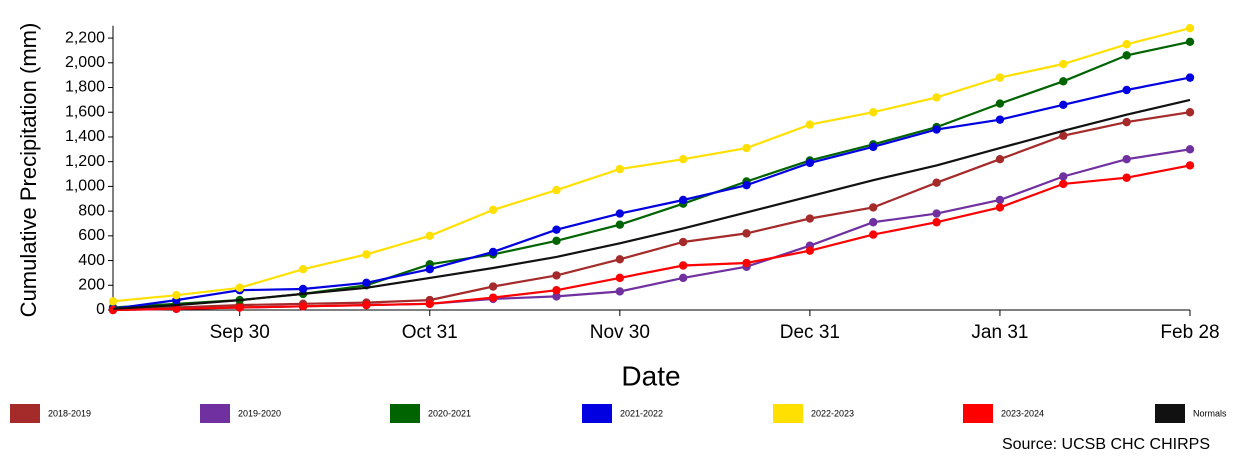  Describe the element at coordinates (69, 413) in the screenshot. I see `legend-label: 2018-2019` at that location.